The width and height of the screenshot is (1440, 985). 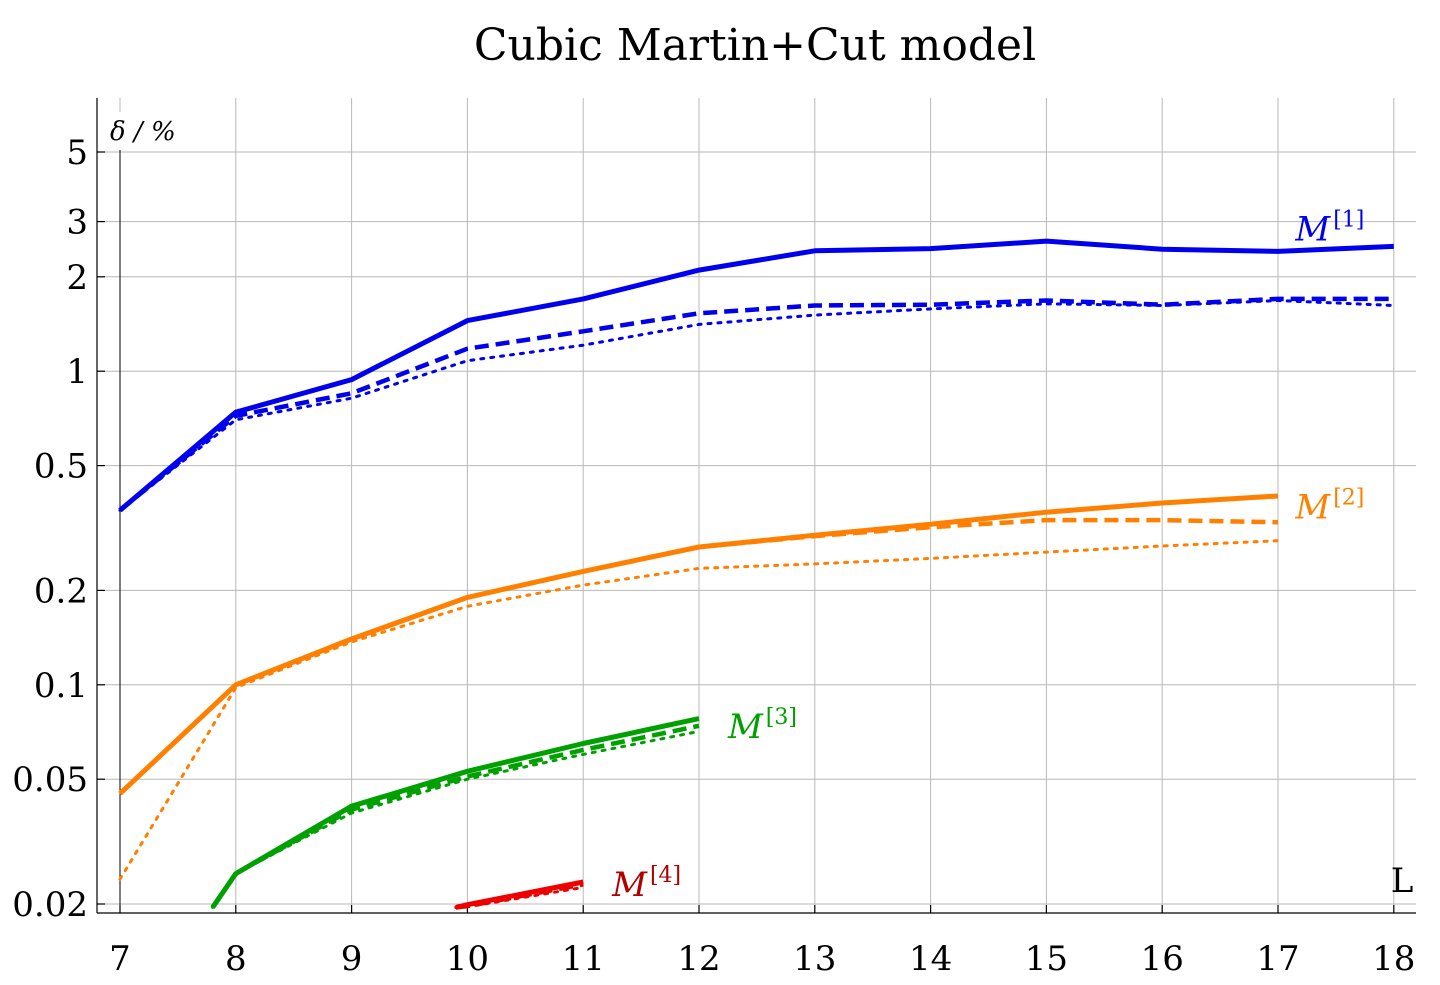 What do you see at coordinates (50, 780) in the screenshot?
I see `y-tick-label: 0.05` at bounding box center [50, 780].